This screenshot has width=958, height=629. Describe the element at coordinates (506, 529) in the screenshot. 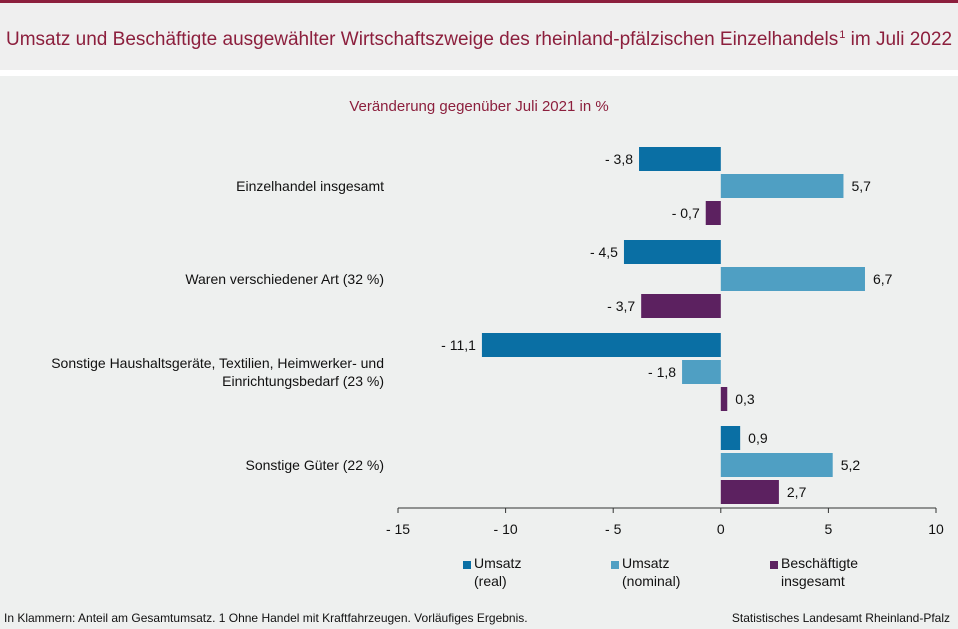

I see `x-tick-label: - 10` at that location.